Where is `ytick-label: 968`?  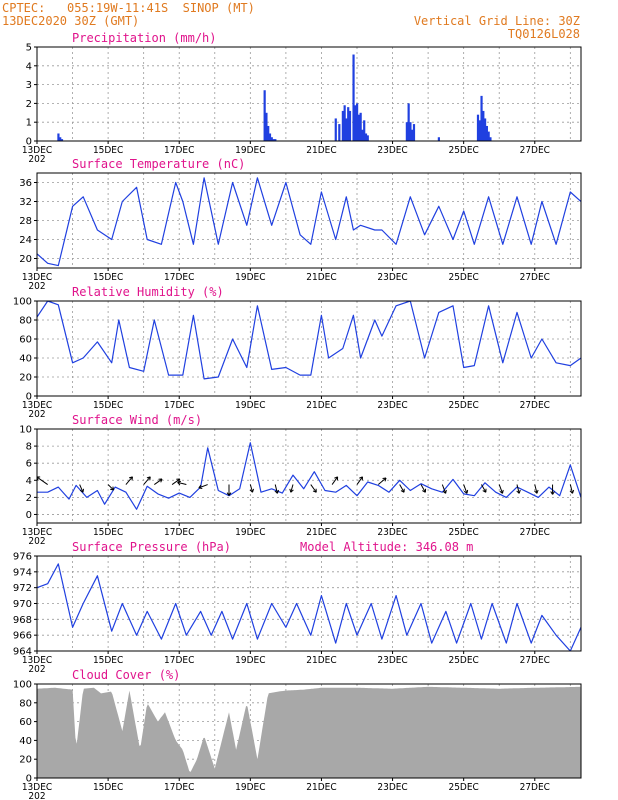
ytick-label: 968 is located at coordinates (22, 620).